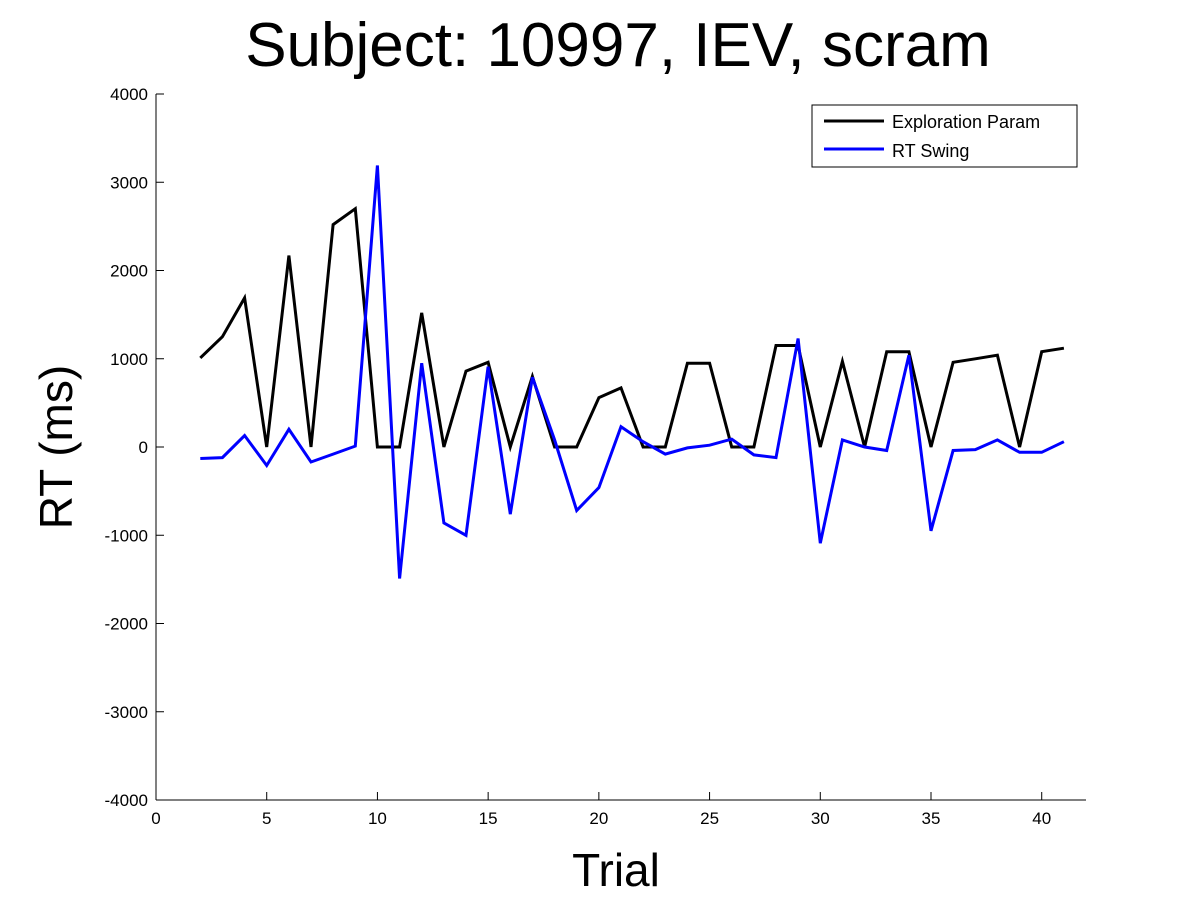 This screenshot has width=1201, height=901. I want to click on x-axis-label: Trial, so click(616, 870).